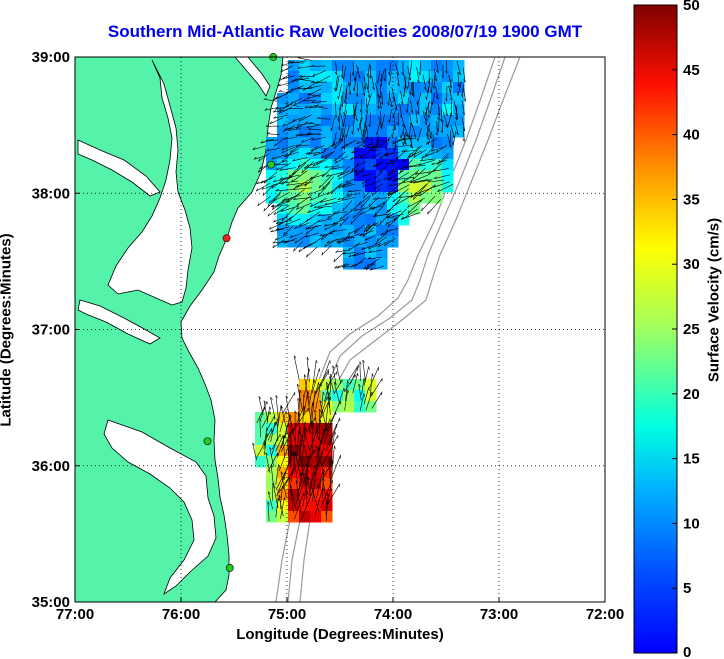  I want to click on colorbar-tick-label: 25, so click(691, 329).